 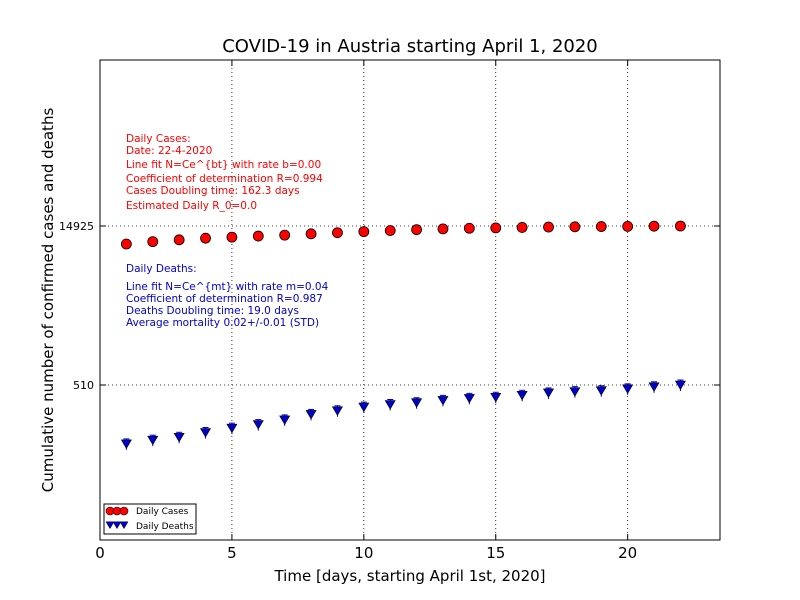 I want to click on deaths-annotation-line-4: Deaths Doubling time: 19.0 days, so click(x=212, y=311).